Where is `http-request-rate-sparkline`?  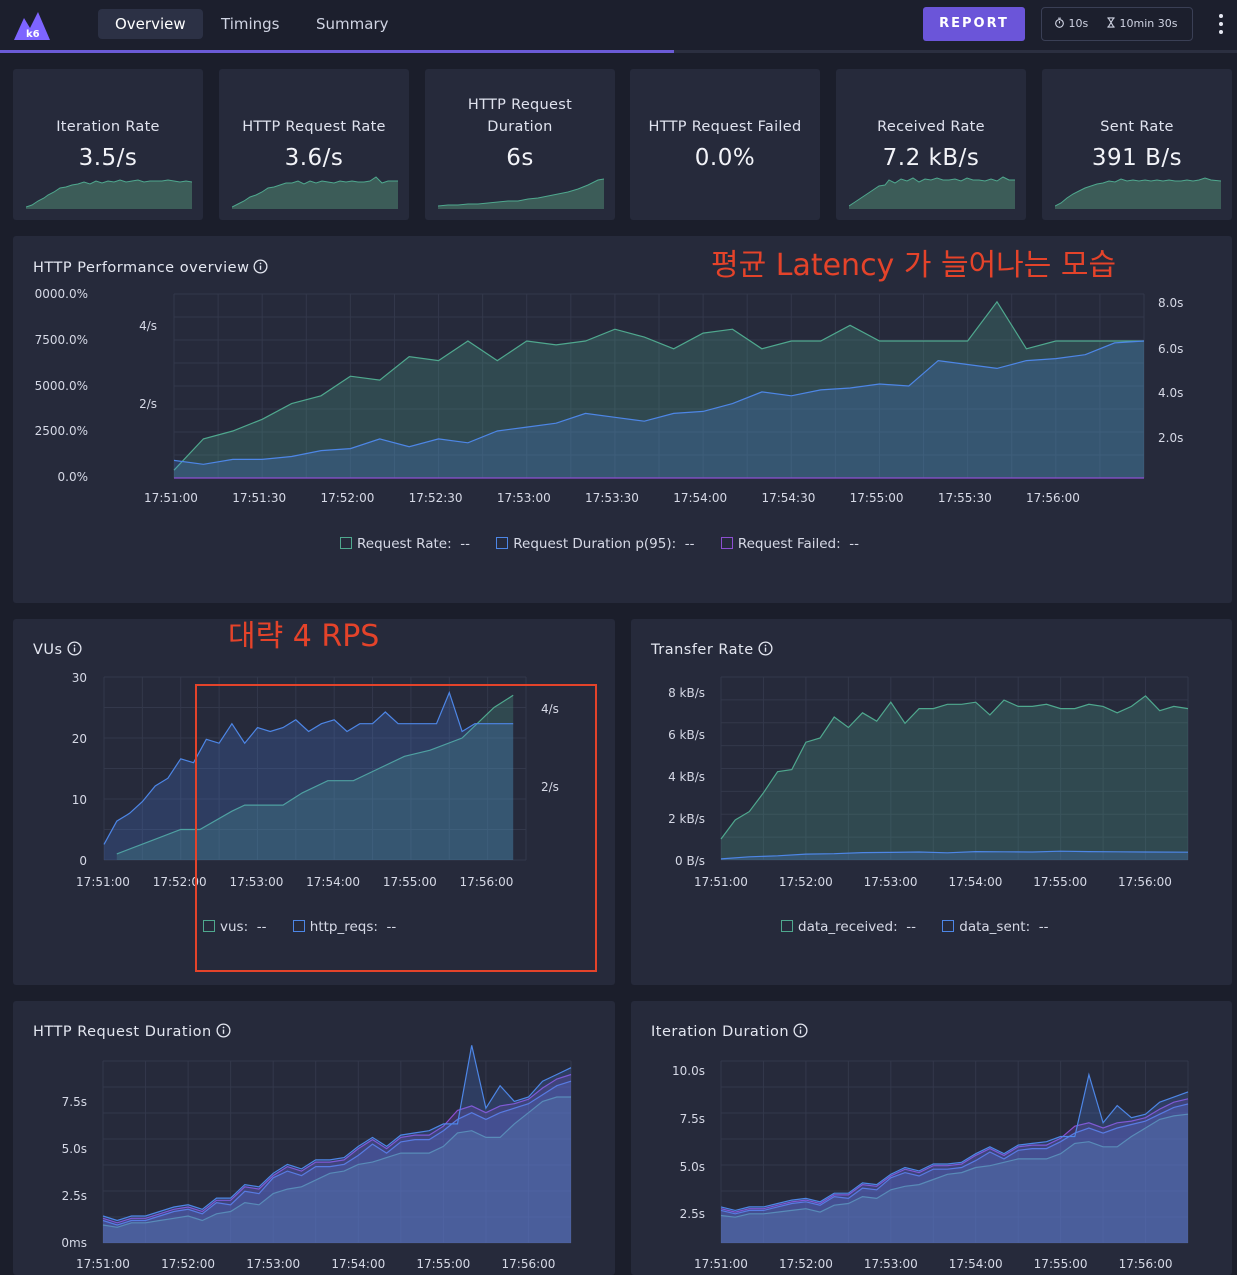
http-request-rate-sparkline is located at coordinates (315, 192).